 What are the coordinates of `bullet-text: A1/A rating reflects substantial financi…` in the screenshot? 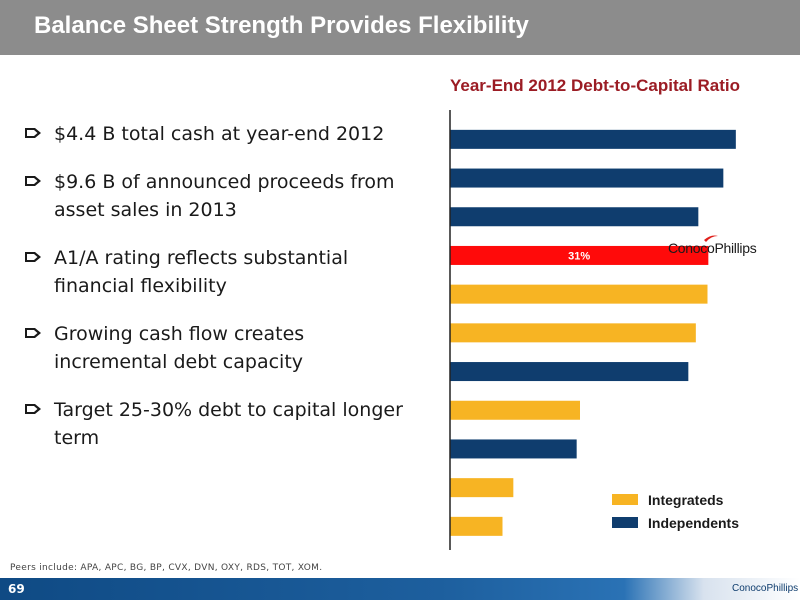 It's located at (201, 272).